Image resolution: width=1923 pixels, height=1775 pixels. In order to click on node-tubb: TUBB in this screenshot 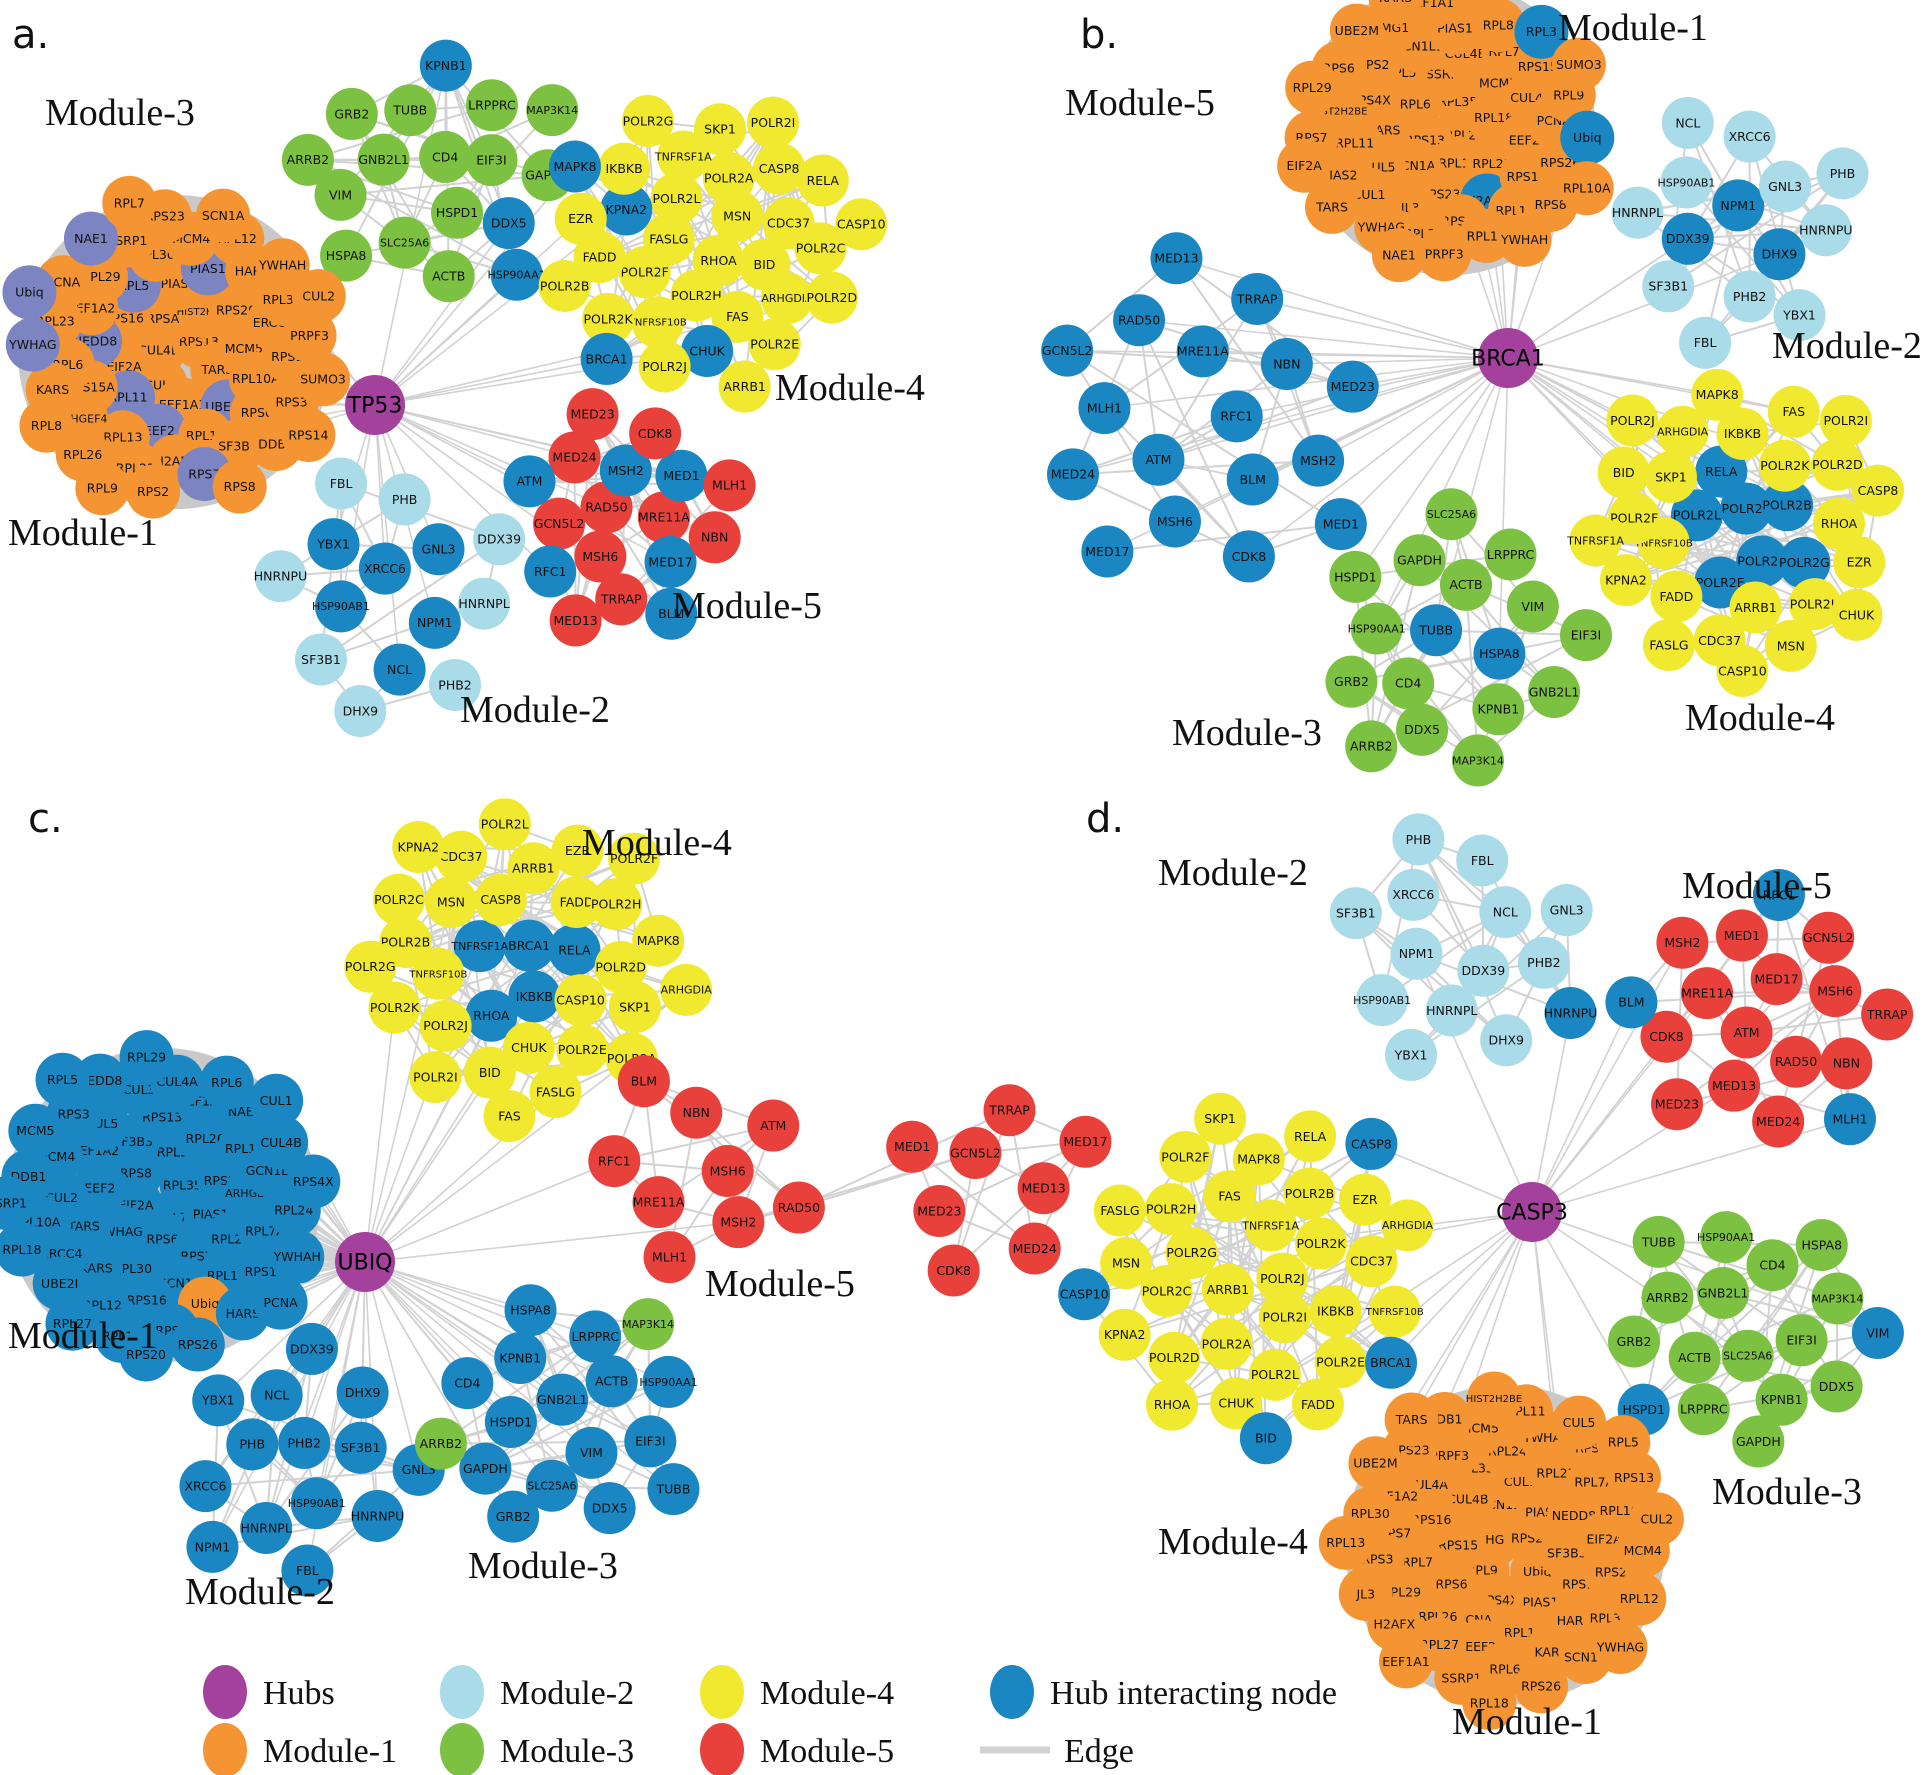, I will do `click(673, 1489)`.